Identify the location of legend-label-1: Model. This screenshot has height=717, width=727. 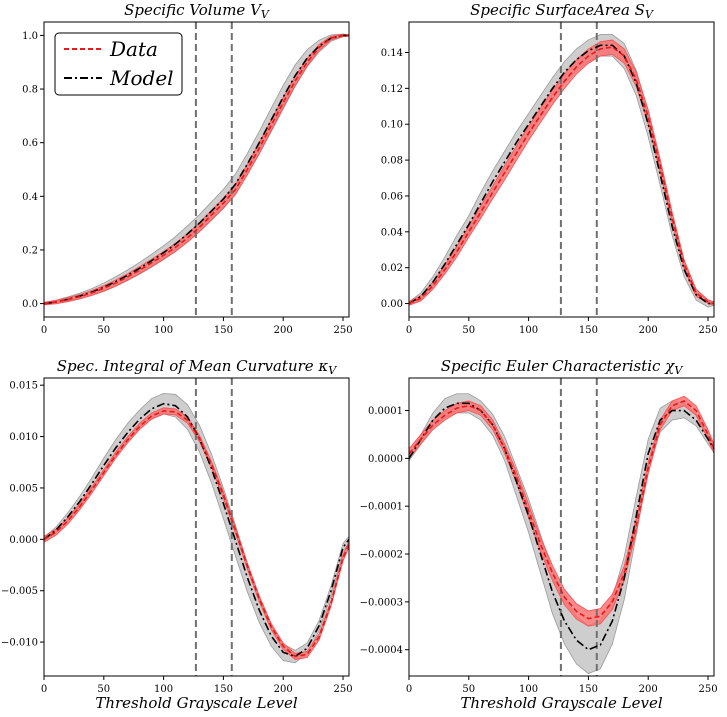
(141, 78).